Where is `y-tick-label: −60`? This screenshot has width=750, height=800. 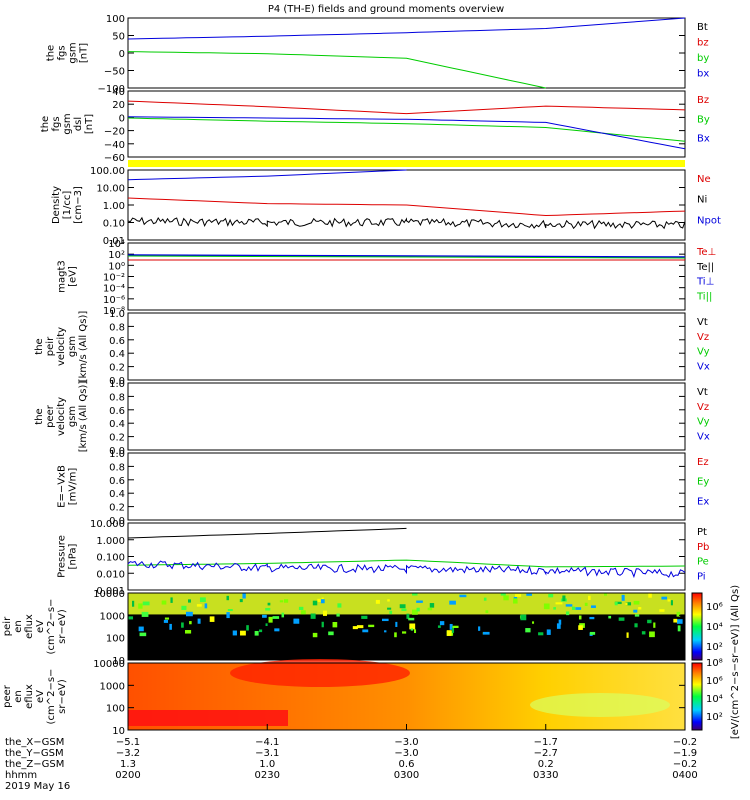
y-tick-label: −60 is located at coordinates (114, 158).